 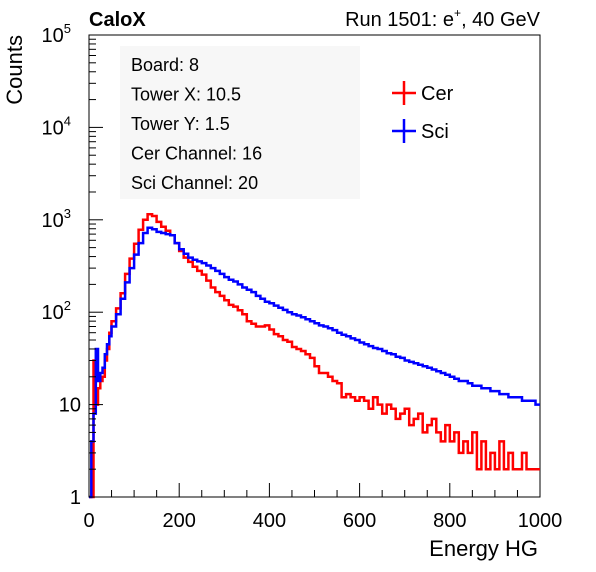 What do you see at coordinates (399, 20) in the screenshot?
I see `run-info-main: Run 1501: e` at bounding box center [399, 20].